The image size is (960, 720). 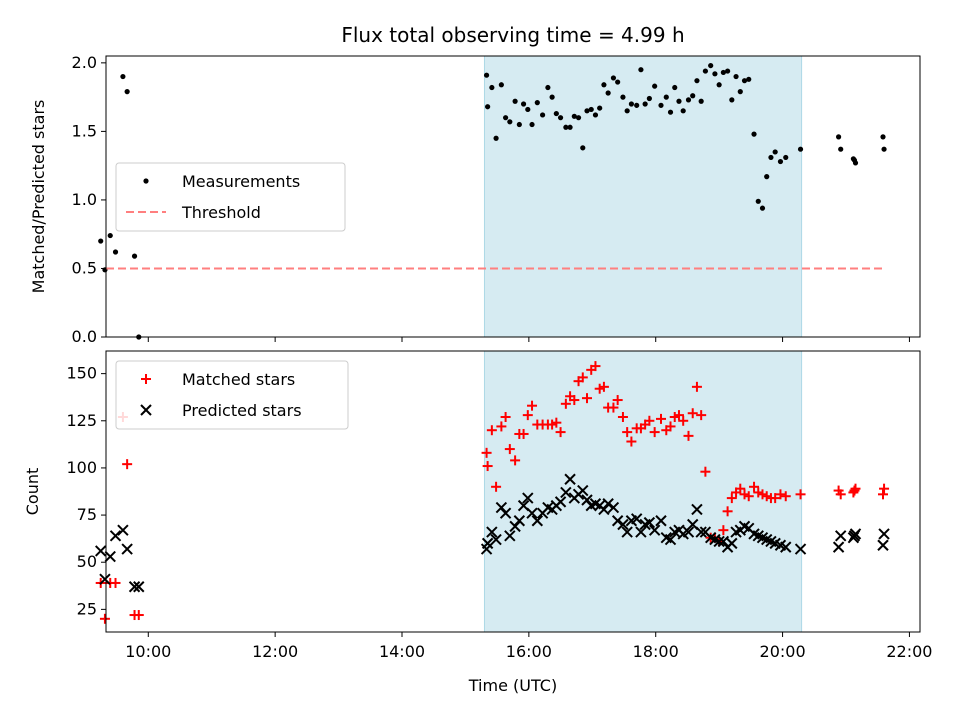 I want to click on y-tick-label: 75, so click(x=87, y=514).